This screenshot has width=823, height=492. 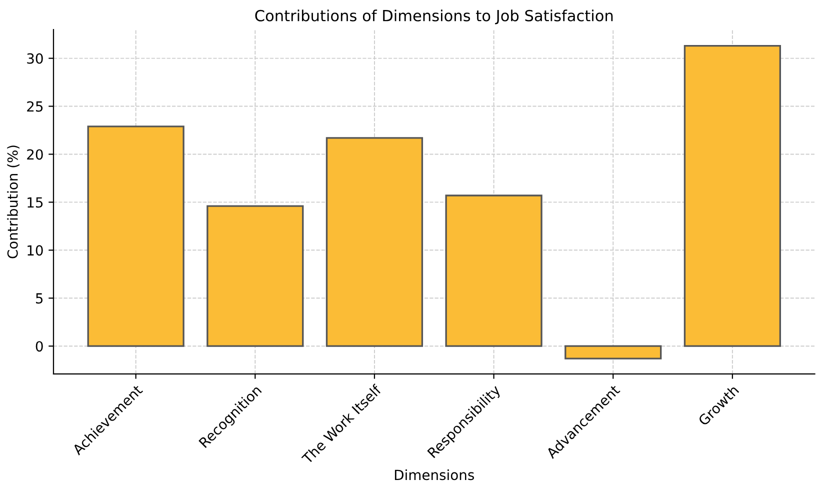 I want to click on x-axis-title: Dimensions, so click(x=434, y=474).